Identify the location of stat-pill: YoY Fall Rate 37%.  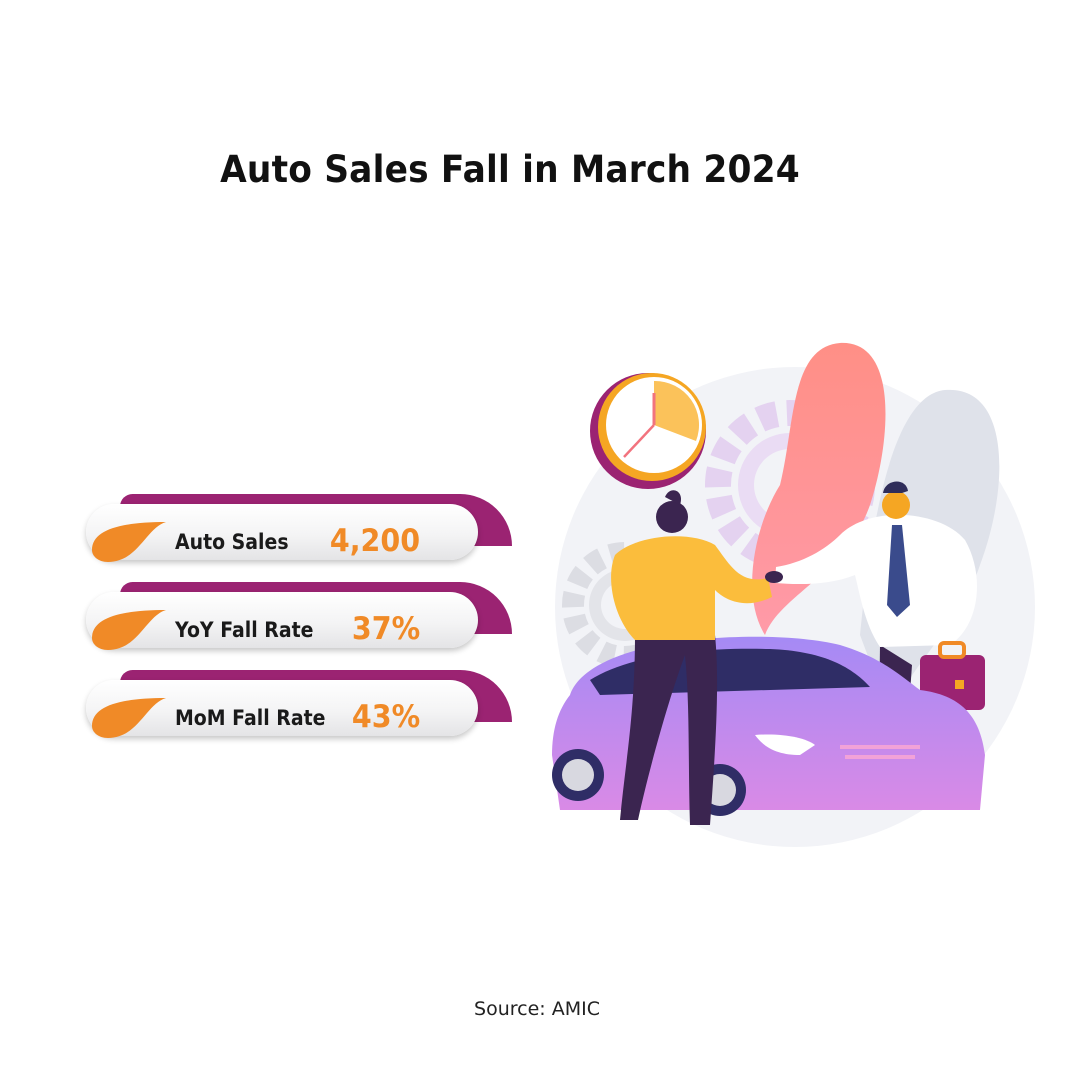
(282, 621).